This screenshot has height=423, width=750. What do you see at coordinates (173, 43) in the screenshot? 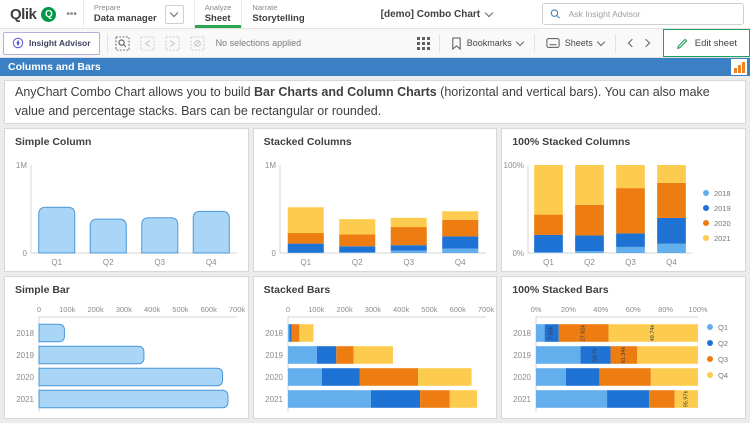
I see `step-forward-button` at bounding box center [173, 43].